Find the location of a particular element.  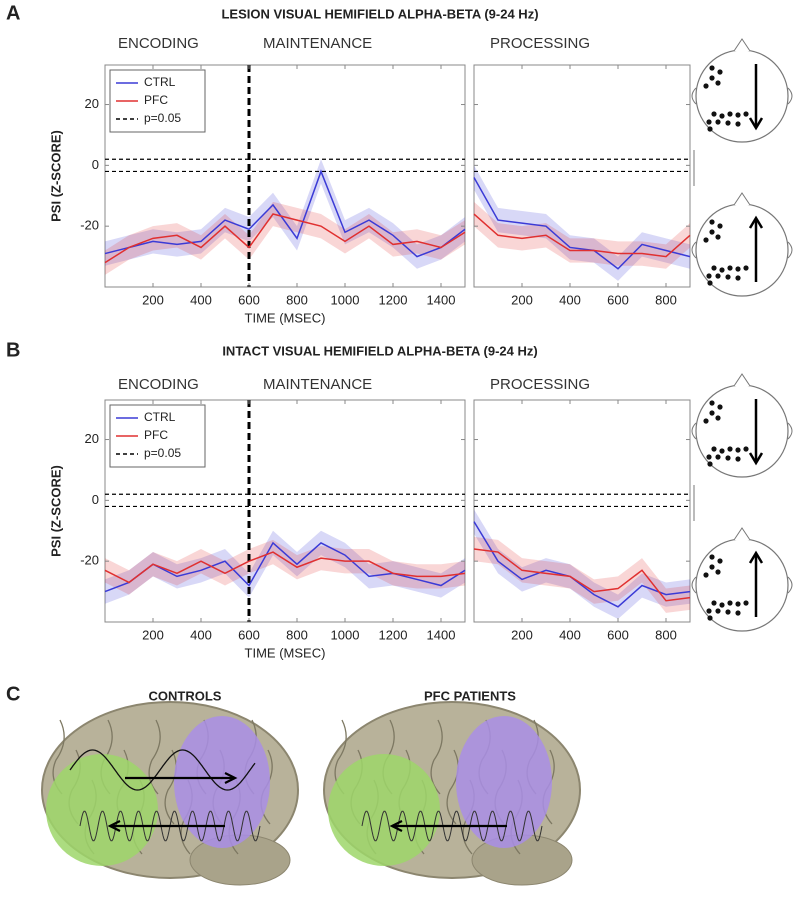

panel-label: A is located at coordinates (13, 13).